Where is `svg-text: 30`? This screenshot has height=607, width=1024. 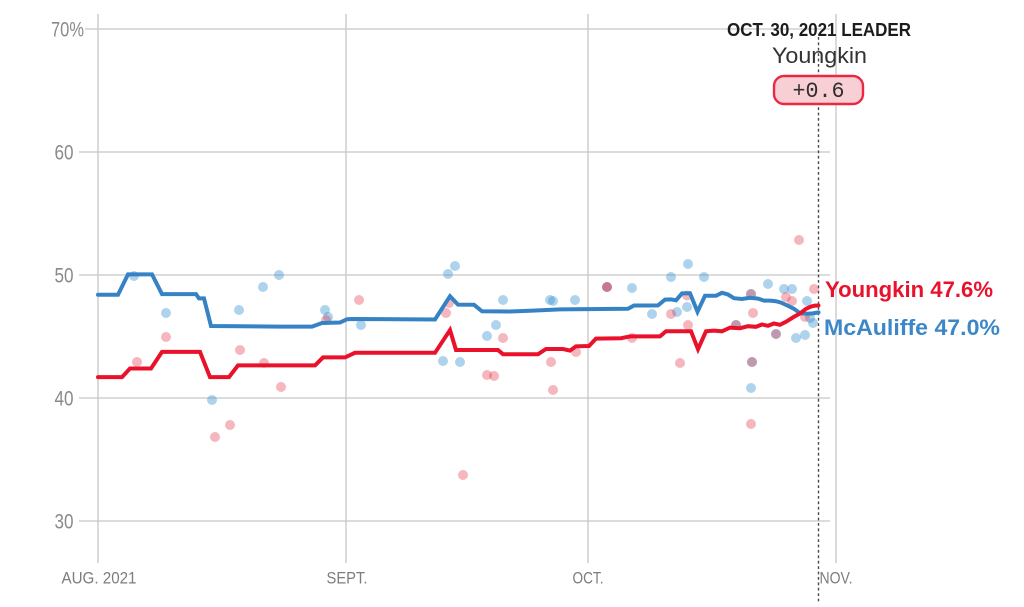
svg-text: 30 is located at coordinates (64, 522).